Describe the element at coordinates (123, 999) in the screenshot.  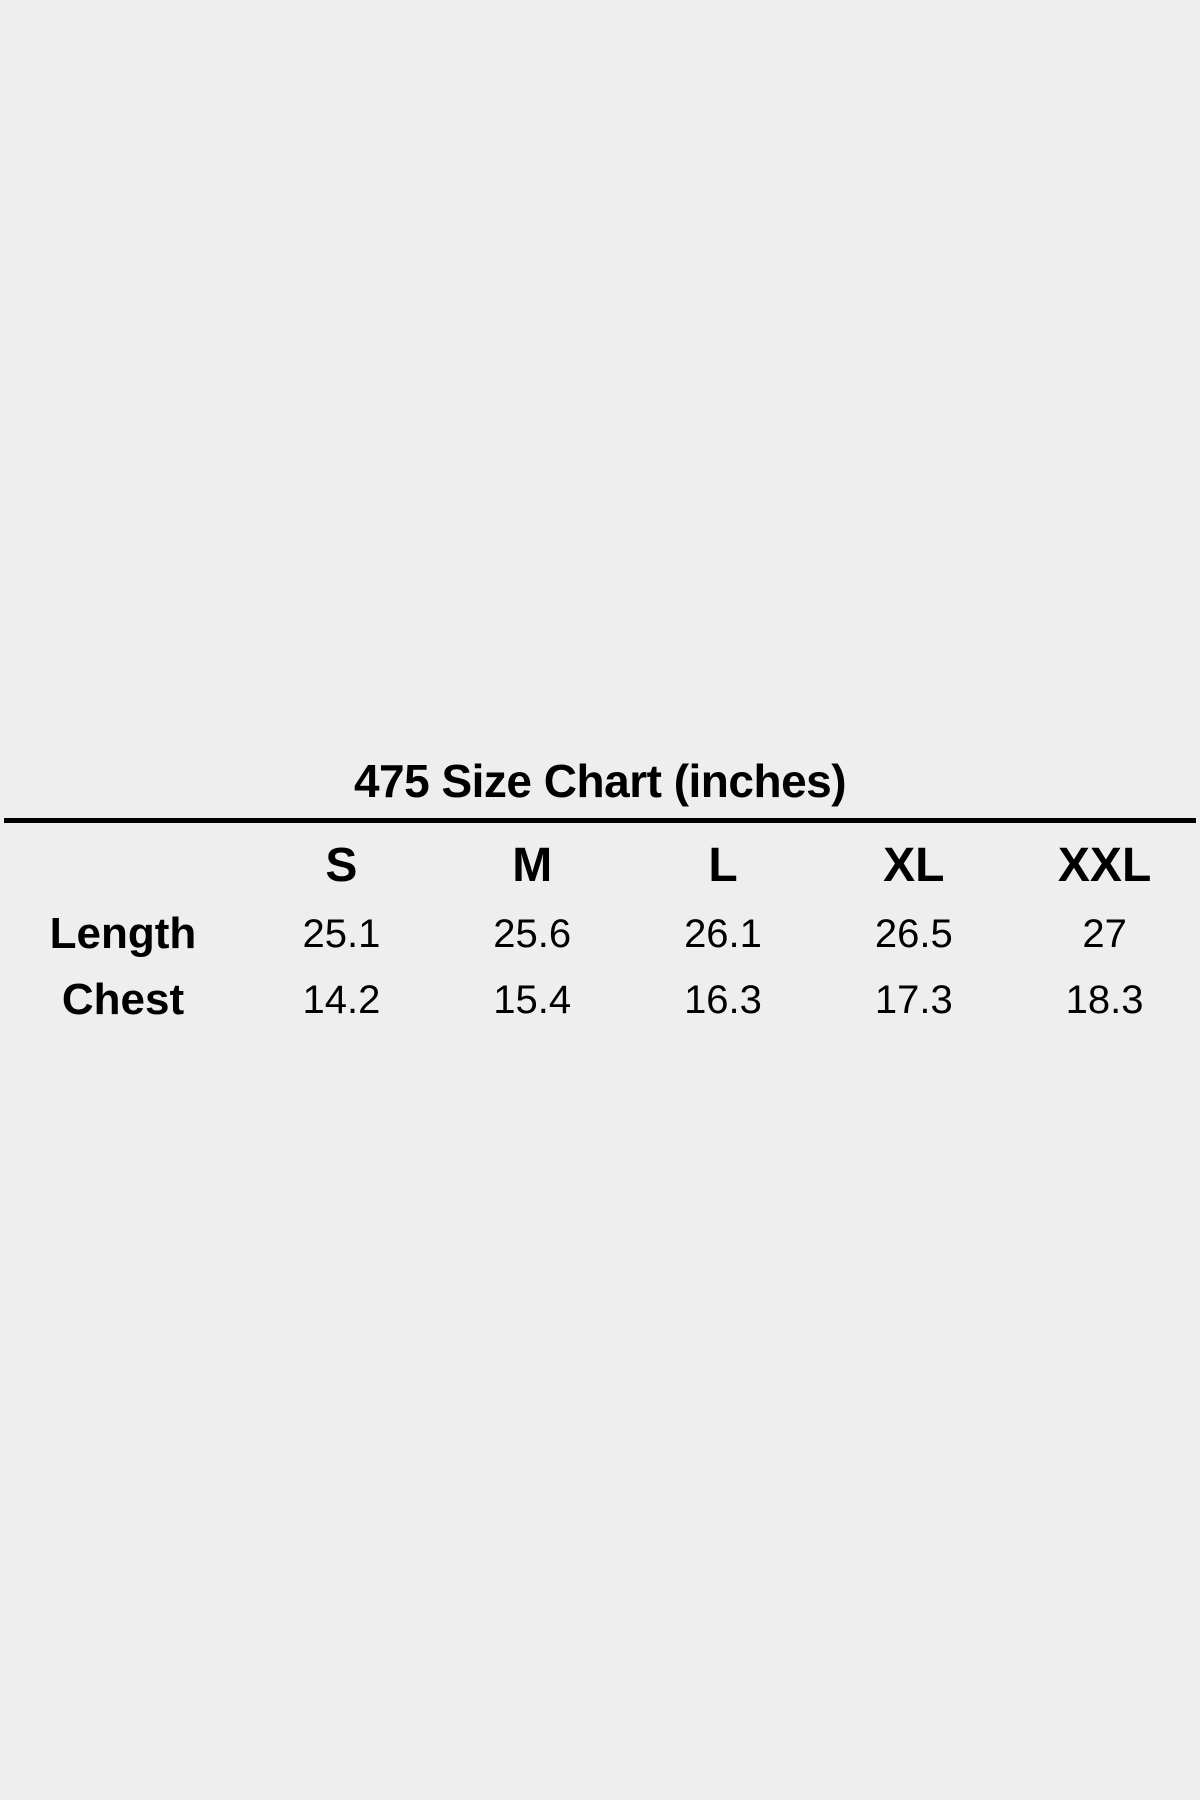
I see `row-label-chest: Chest` at that location.